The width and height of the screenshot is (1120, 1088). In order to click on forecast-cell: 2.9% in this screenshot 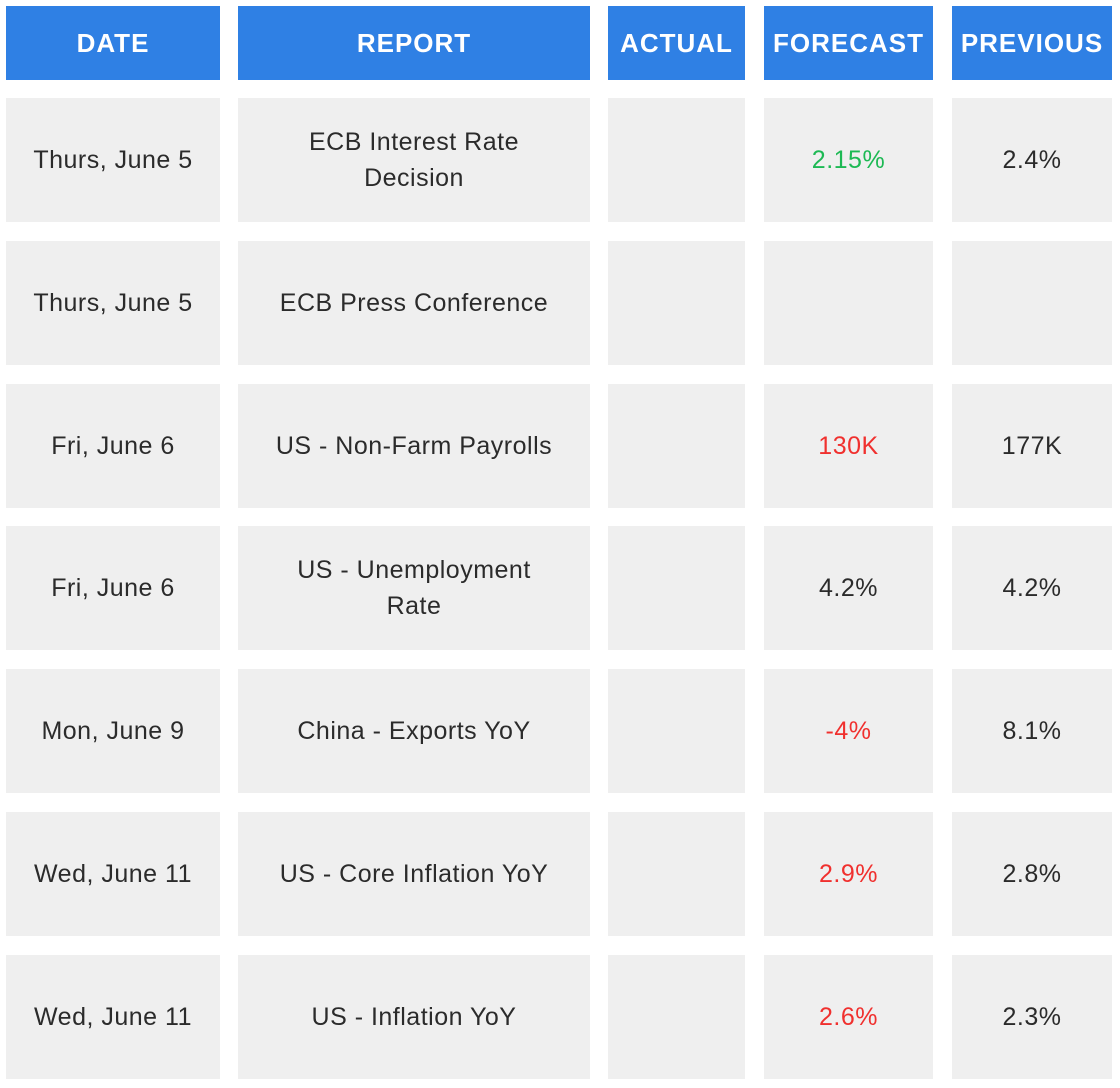, I will do `click(848, 874)`.